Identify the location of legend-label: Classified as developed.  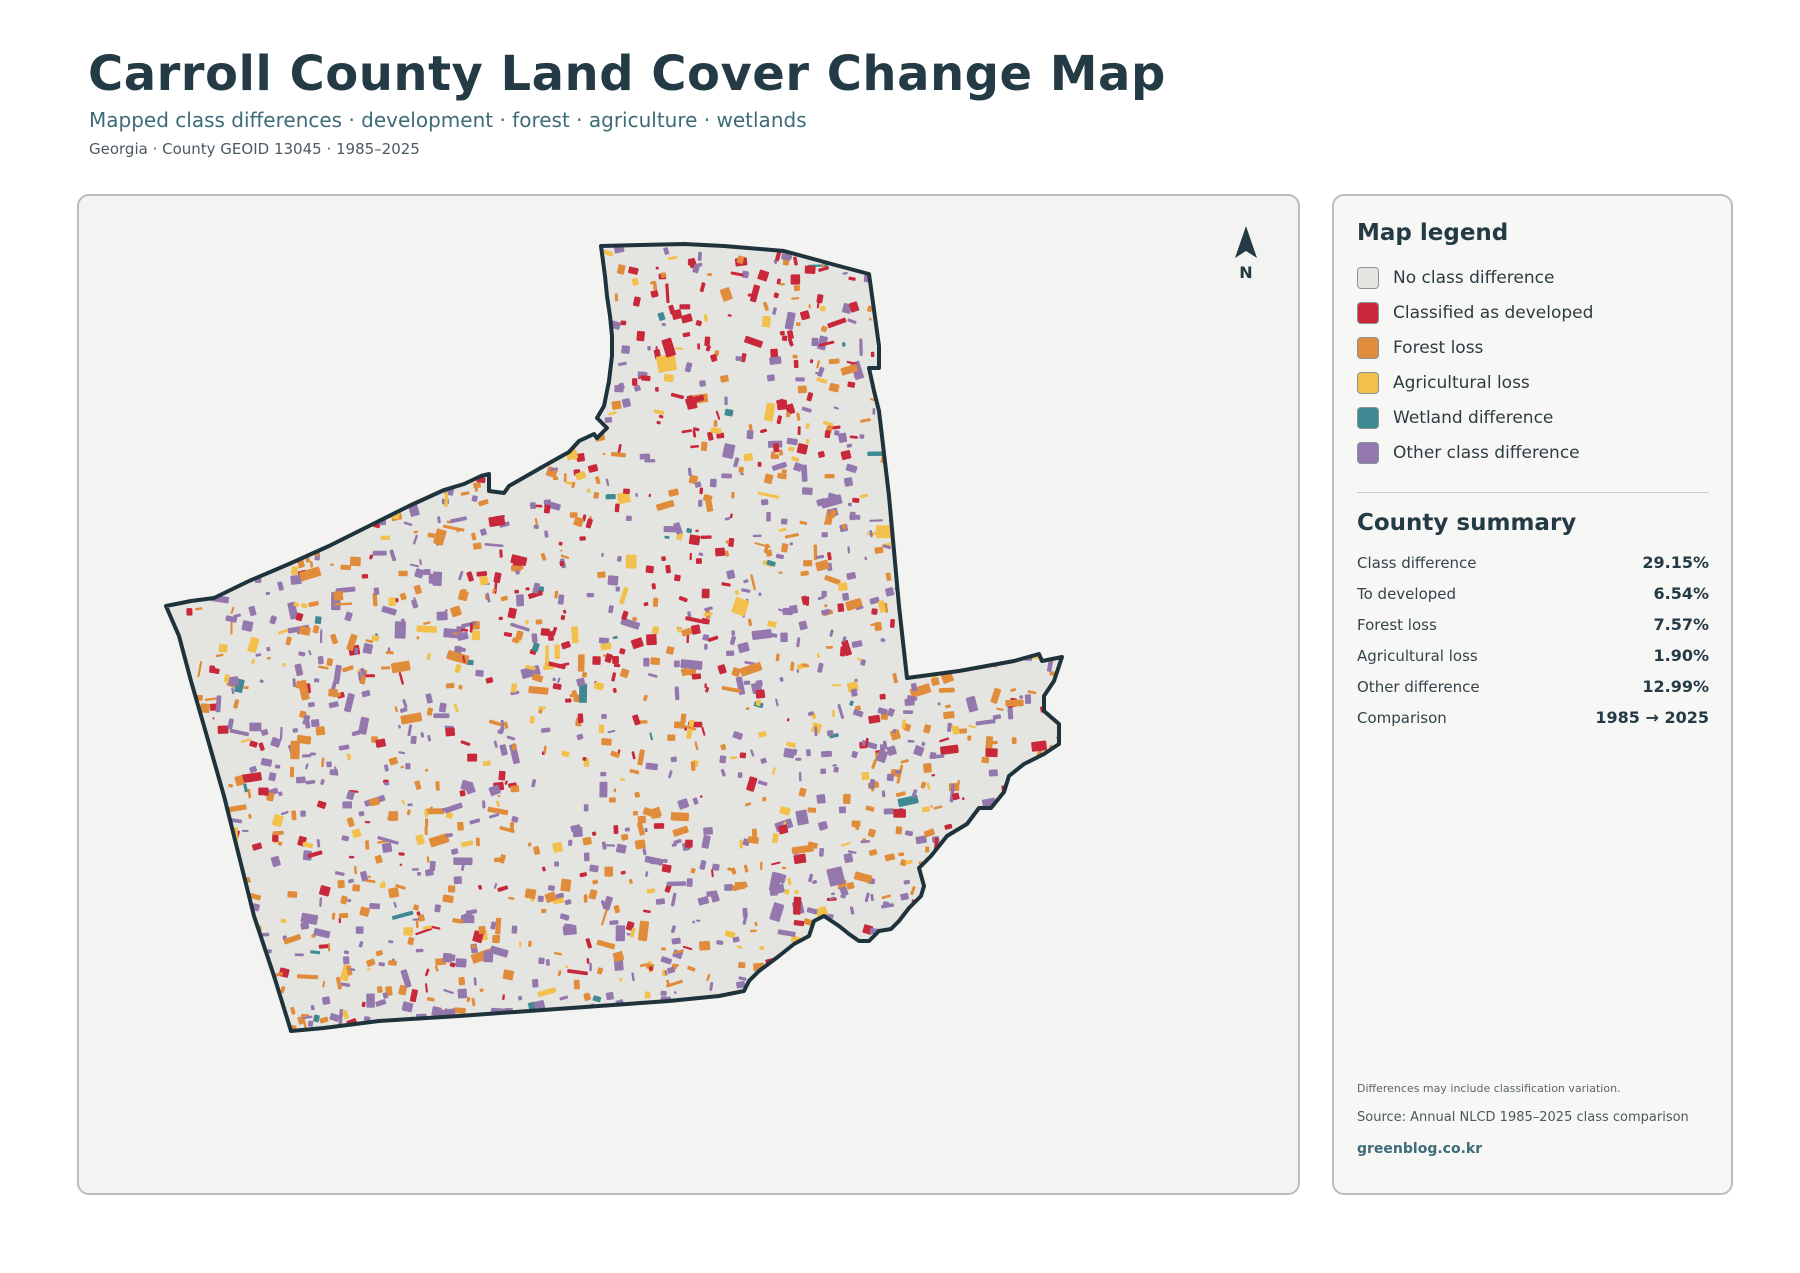
(1493, 313).